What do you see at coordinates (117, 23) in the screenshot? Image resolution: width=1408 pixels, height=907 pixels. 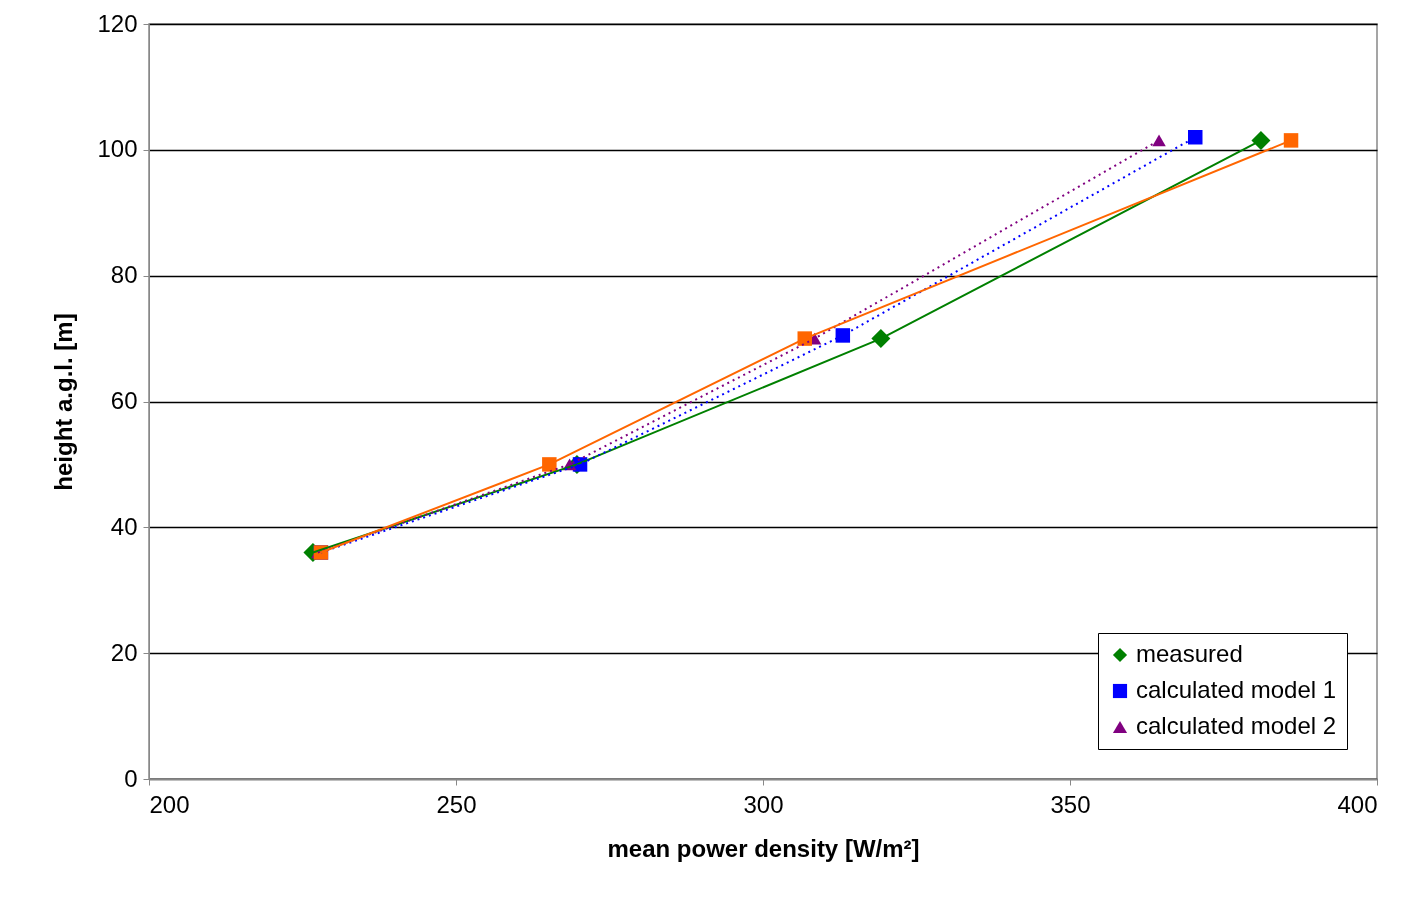 I see `y-tick-label: 120` at bounding box center [117, 23].